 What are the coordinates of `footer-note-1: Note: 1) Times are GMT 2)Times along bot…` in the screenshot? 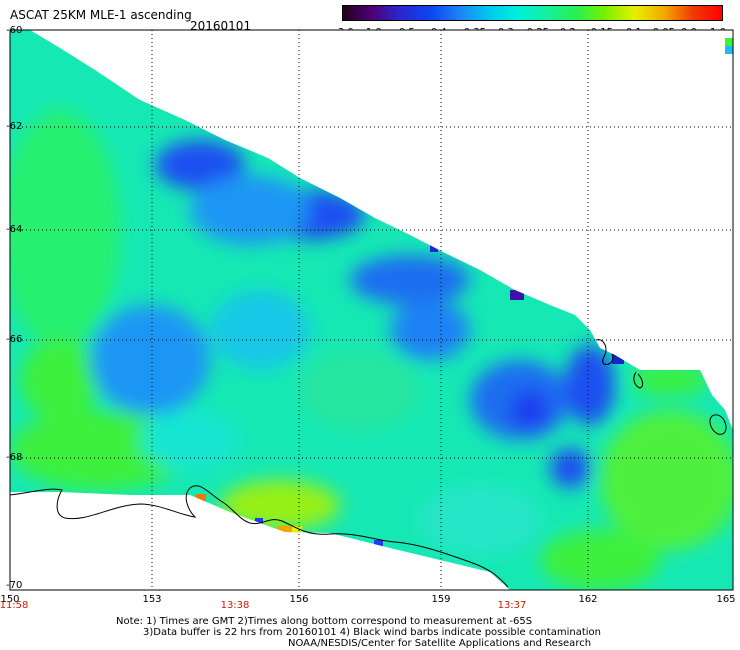 It's located at (324, 621).